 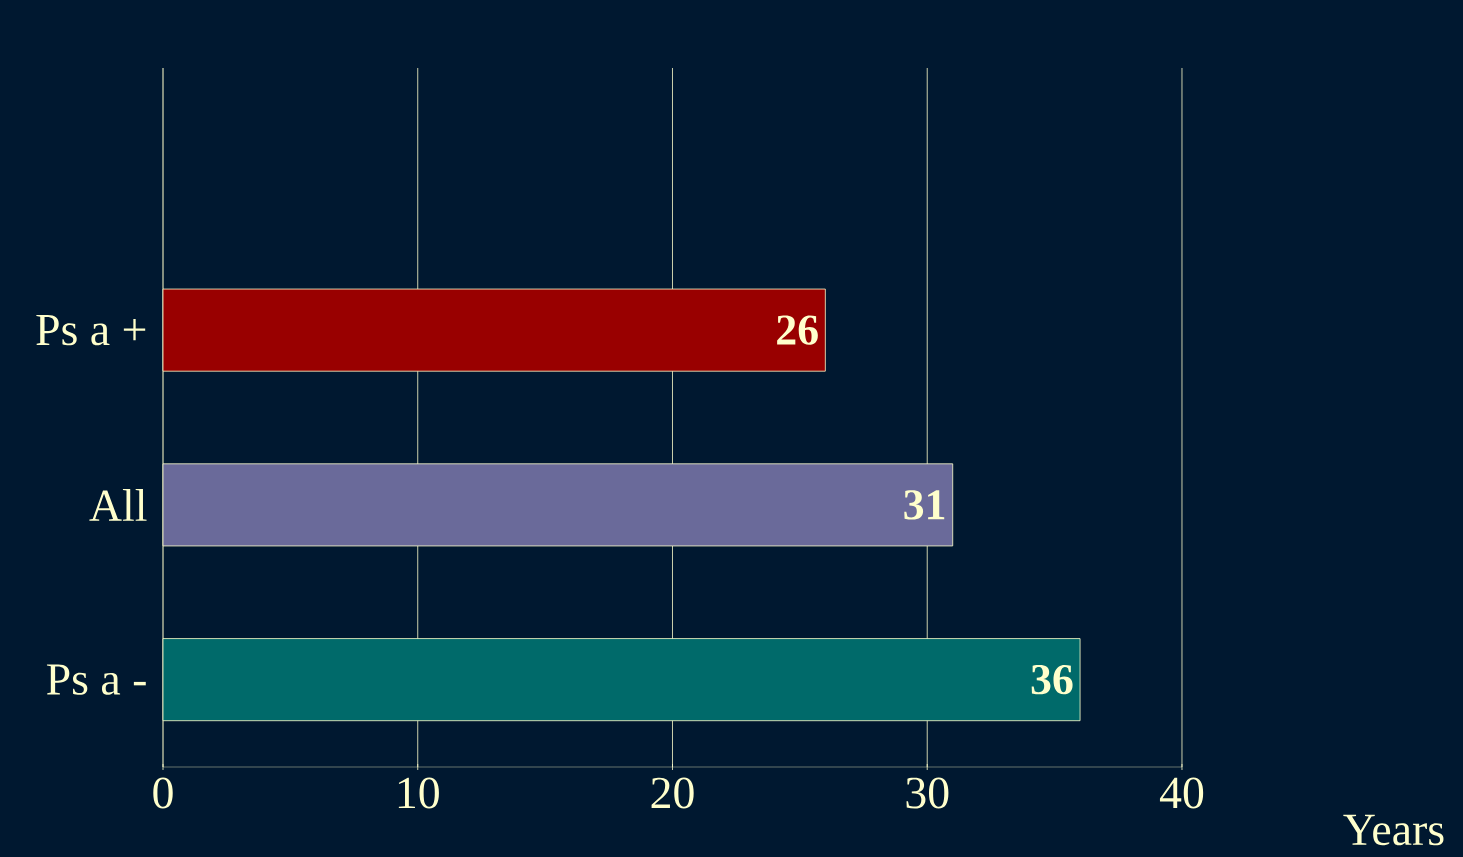 I want to click on x-axis-title: Years, so click(x=1393, y=830).